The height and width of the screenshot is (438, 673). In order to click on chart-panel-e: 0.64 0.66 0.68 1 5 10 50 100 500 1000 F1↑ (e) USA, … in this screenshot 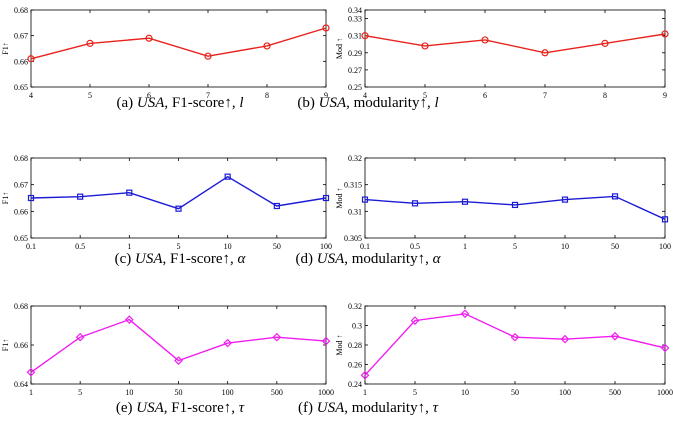, I will do `click(167, 359)`.